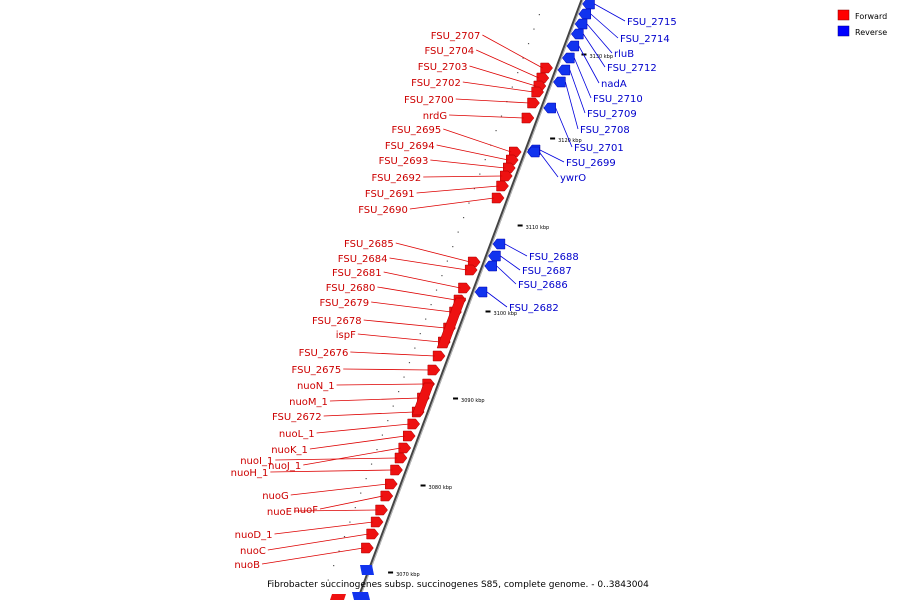 The width and height of the screenshot is (900, 600). I want to click on gene-label-fsu-2694: FSU_2694, so click(410, 146).